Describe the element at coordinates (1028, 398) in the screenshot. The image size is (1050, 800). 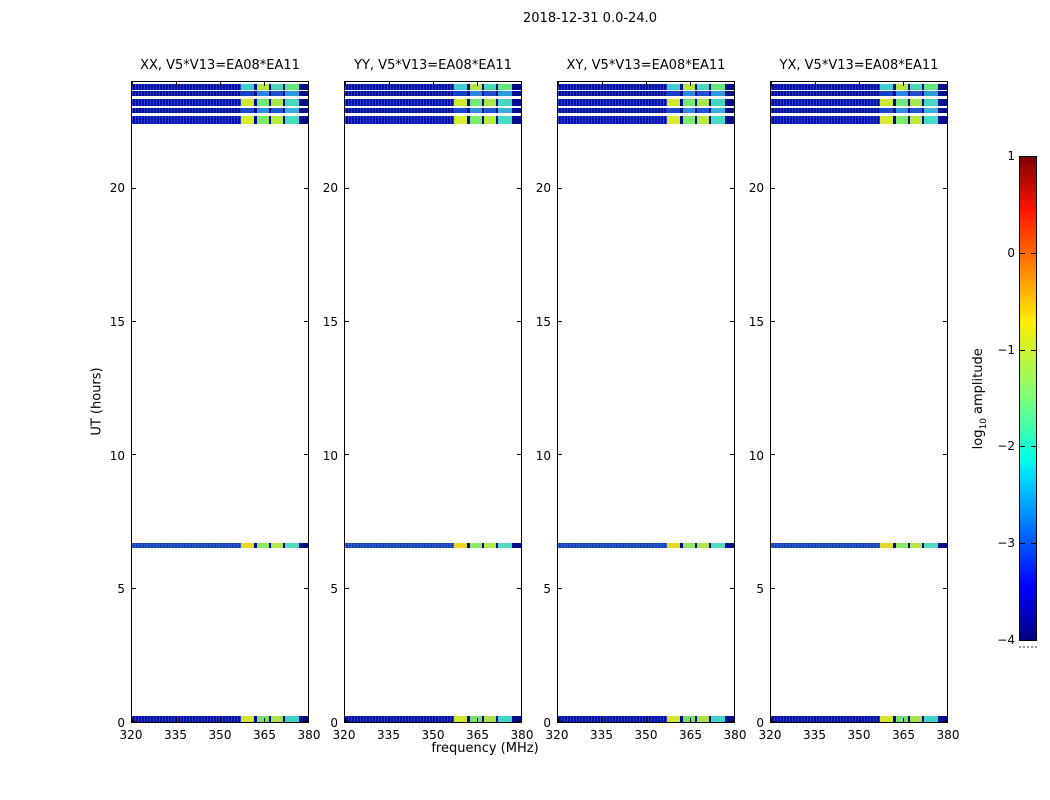
I see `colorbar` at that location.